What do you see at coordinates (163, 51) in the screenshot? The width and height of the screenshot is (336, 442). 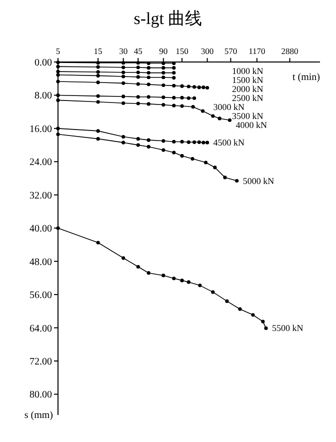 I see `x-tick-label: 90` at bounding box center [163, 51].